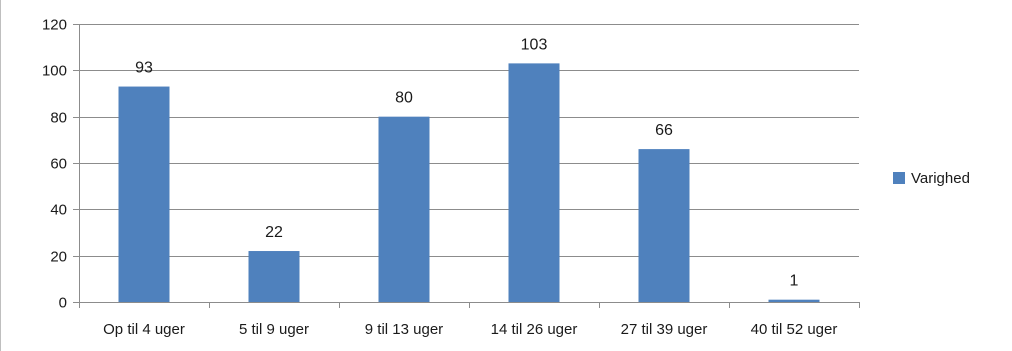  Describe the element at coordinates (274, 329) in the screenshot. I see `x-category-label: 5 til 9 uger` at that location.